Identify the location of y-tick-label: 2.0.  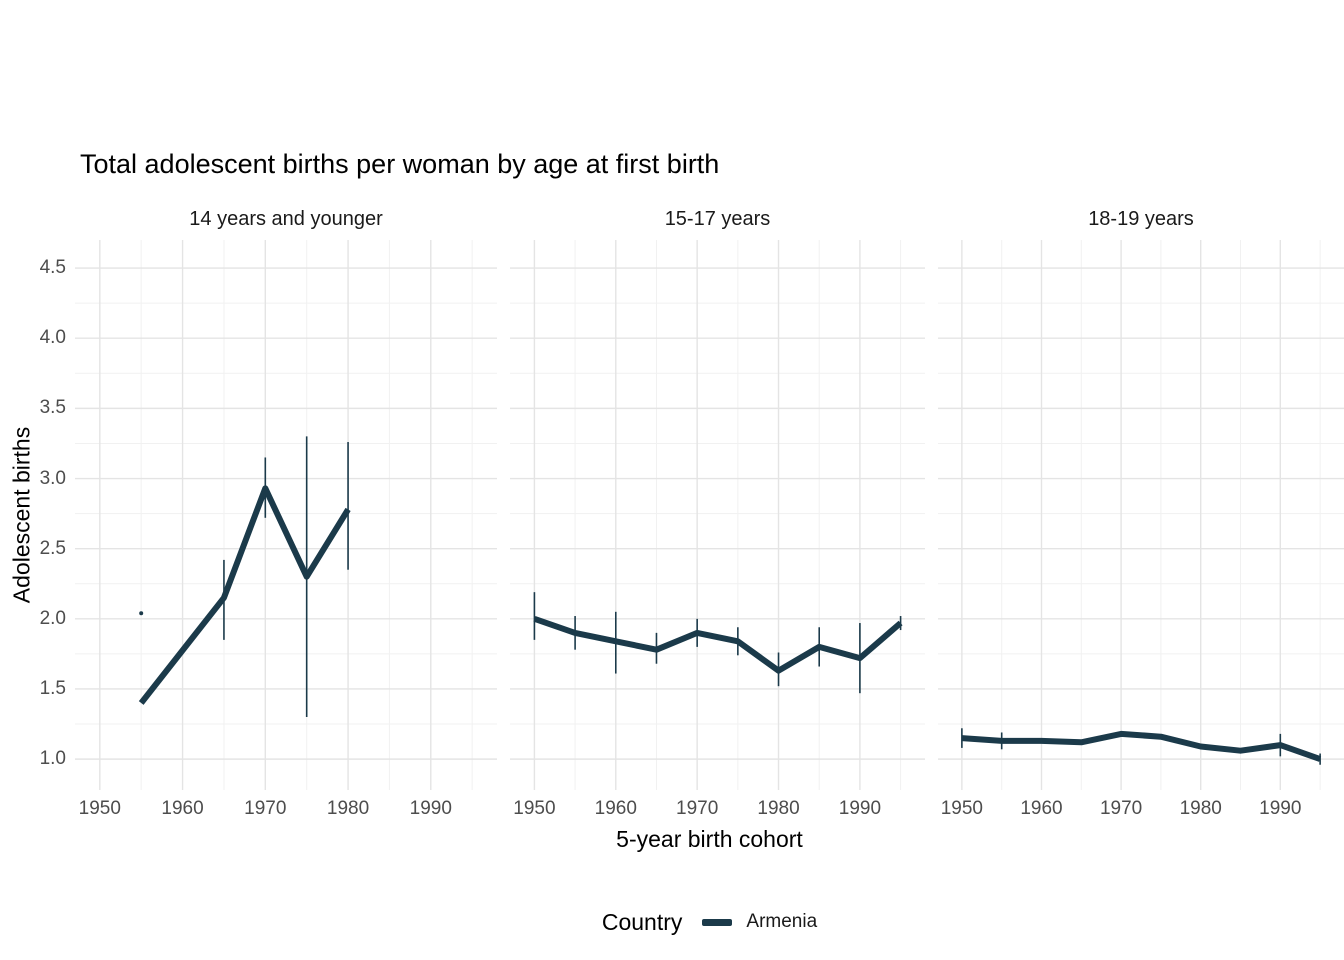
(52, 618).